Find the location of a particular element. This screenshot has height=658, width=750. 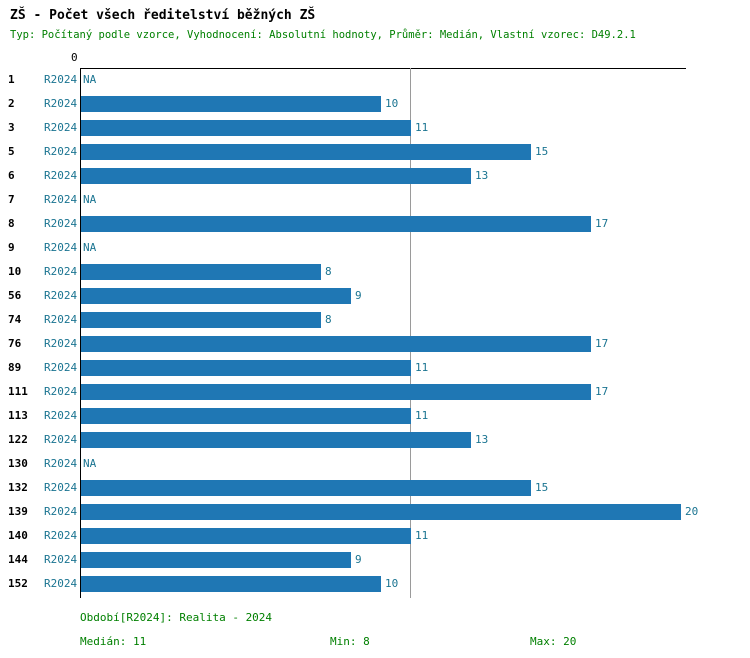

x-axis-zero-label: 0 is located at coordinates (74, 57).